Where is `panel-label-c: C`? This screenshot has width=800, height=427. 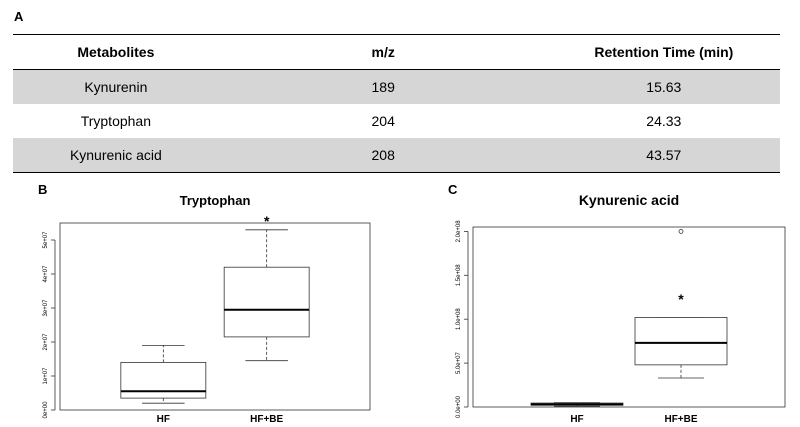 panel-label-c: C is located at coordinates (453, 189).